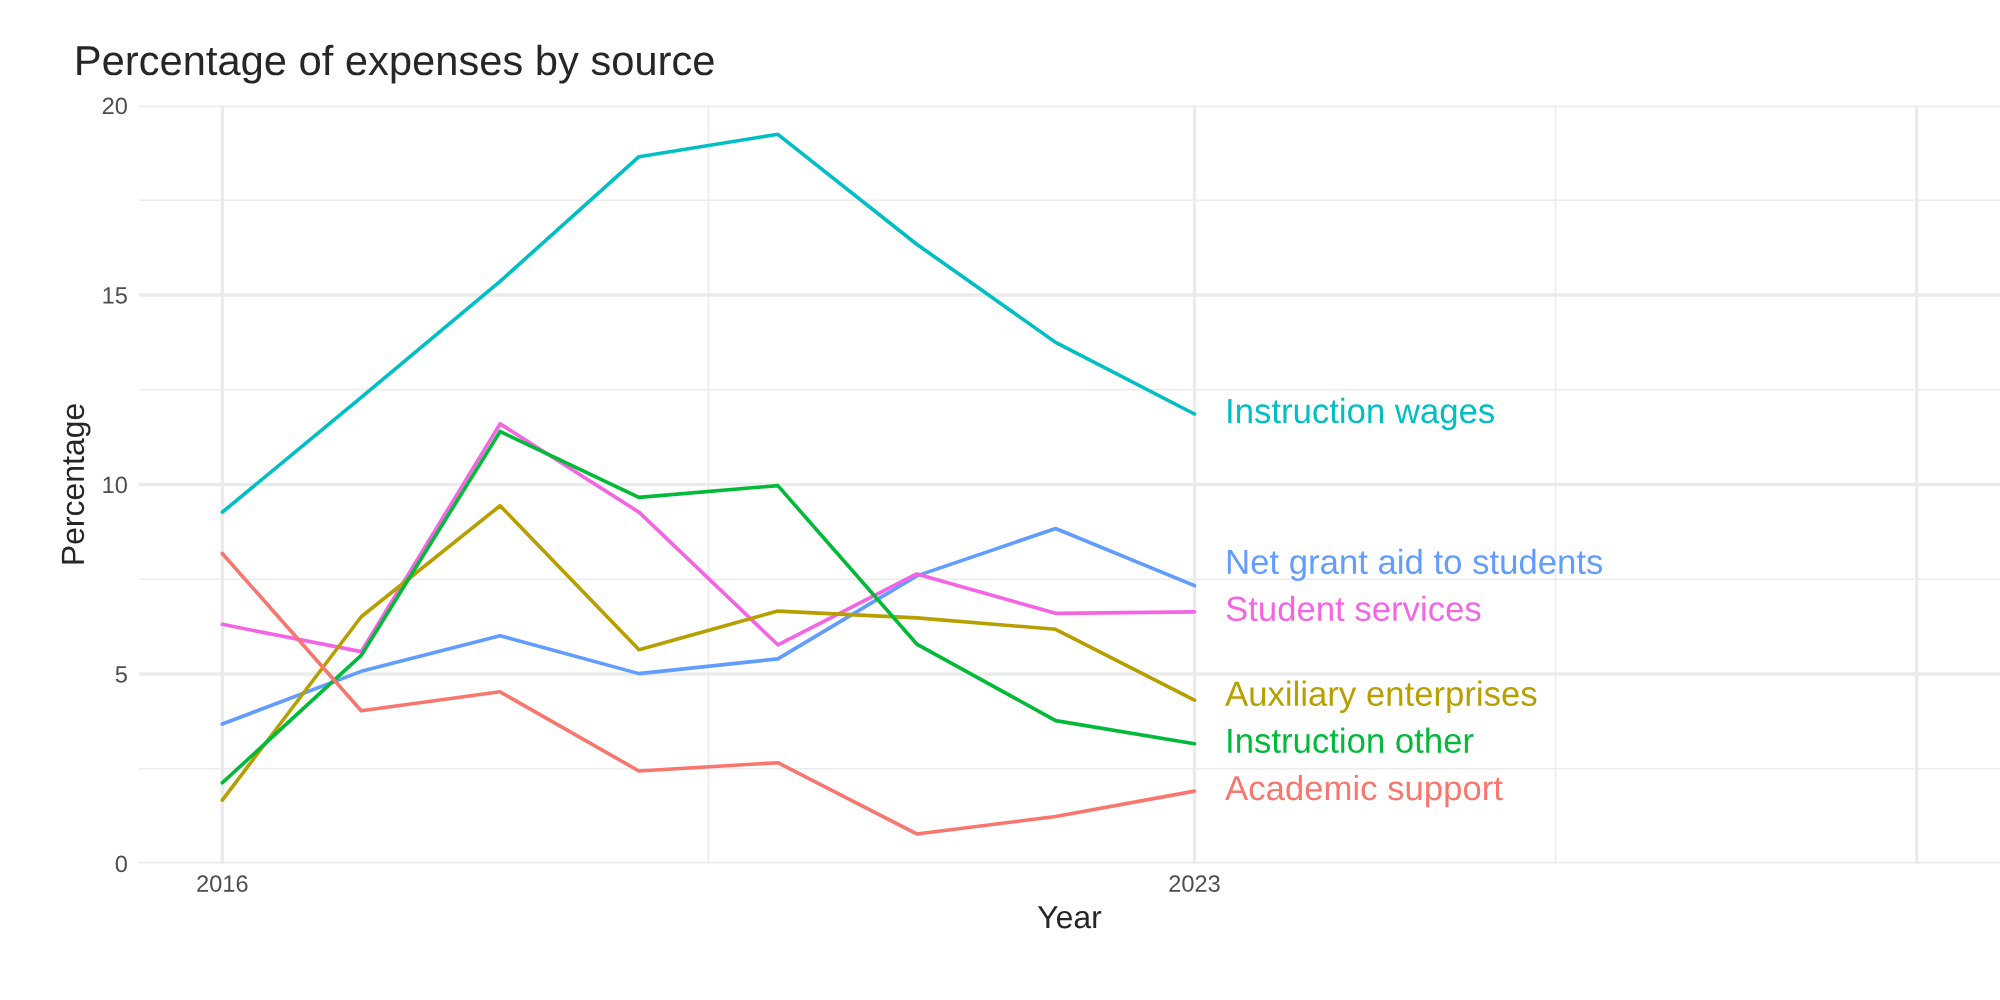 This screenshot has height=1000, width=2000. What do you see at coordinates (115, 295) in the screenshot?
I see `y-tick-label: 15` at bounding box center [115, 295].